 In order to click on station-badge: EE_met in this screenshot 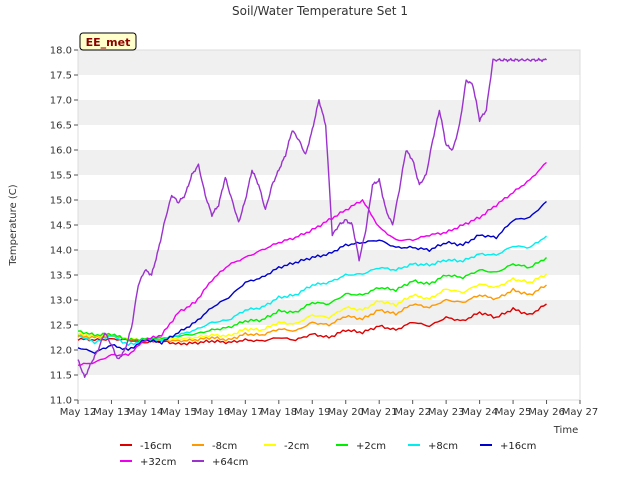, I will do `click(108, 41)`.